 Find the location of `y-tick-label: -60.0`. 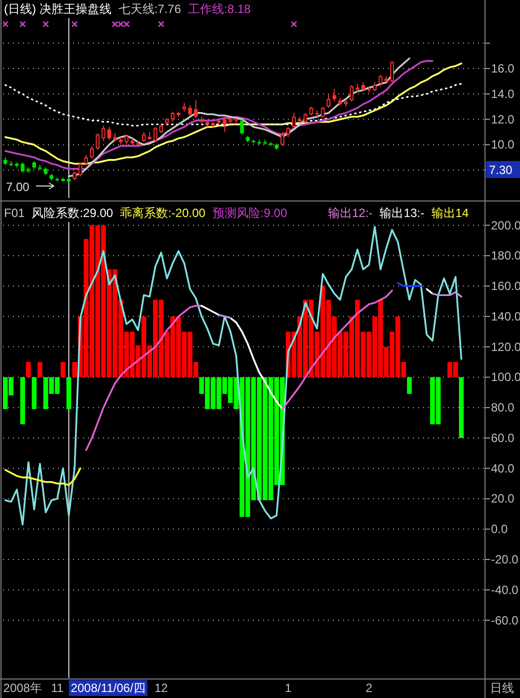

y-tick-label: -60.0 is located at coordinates (505, 620).